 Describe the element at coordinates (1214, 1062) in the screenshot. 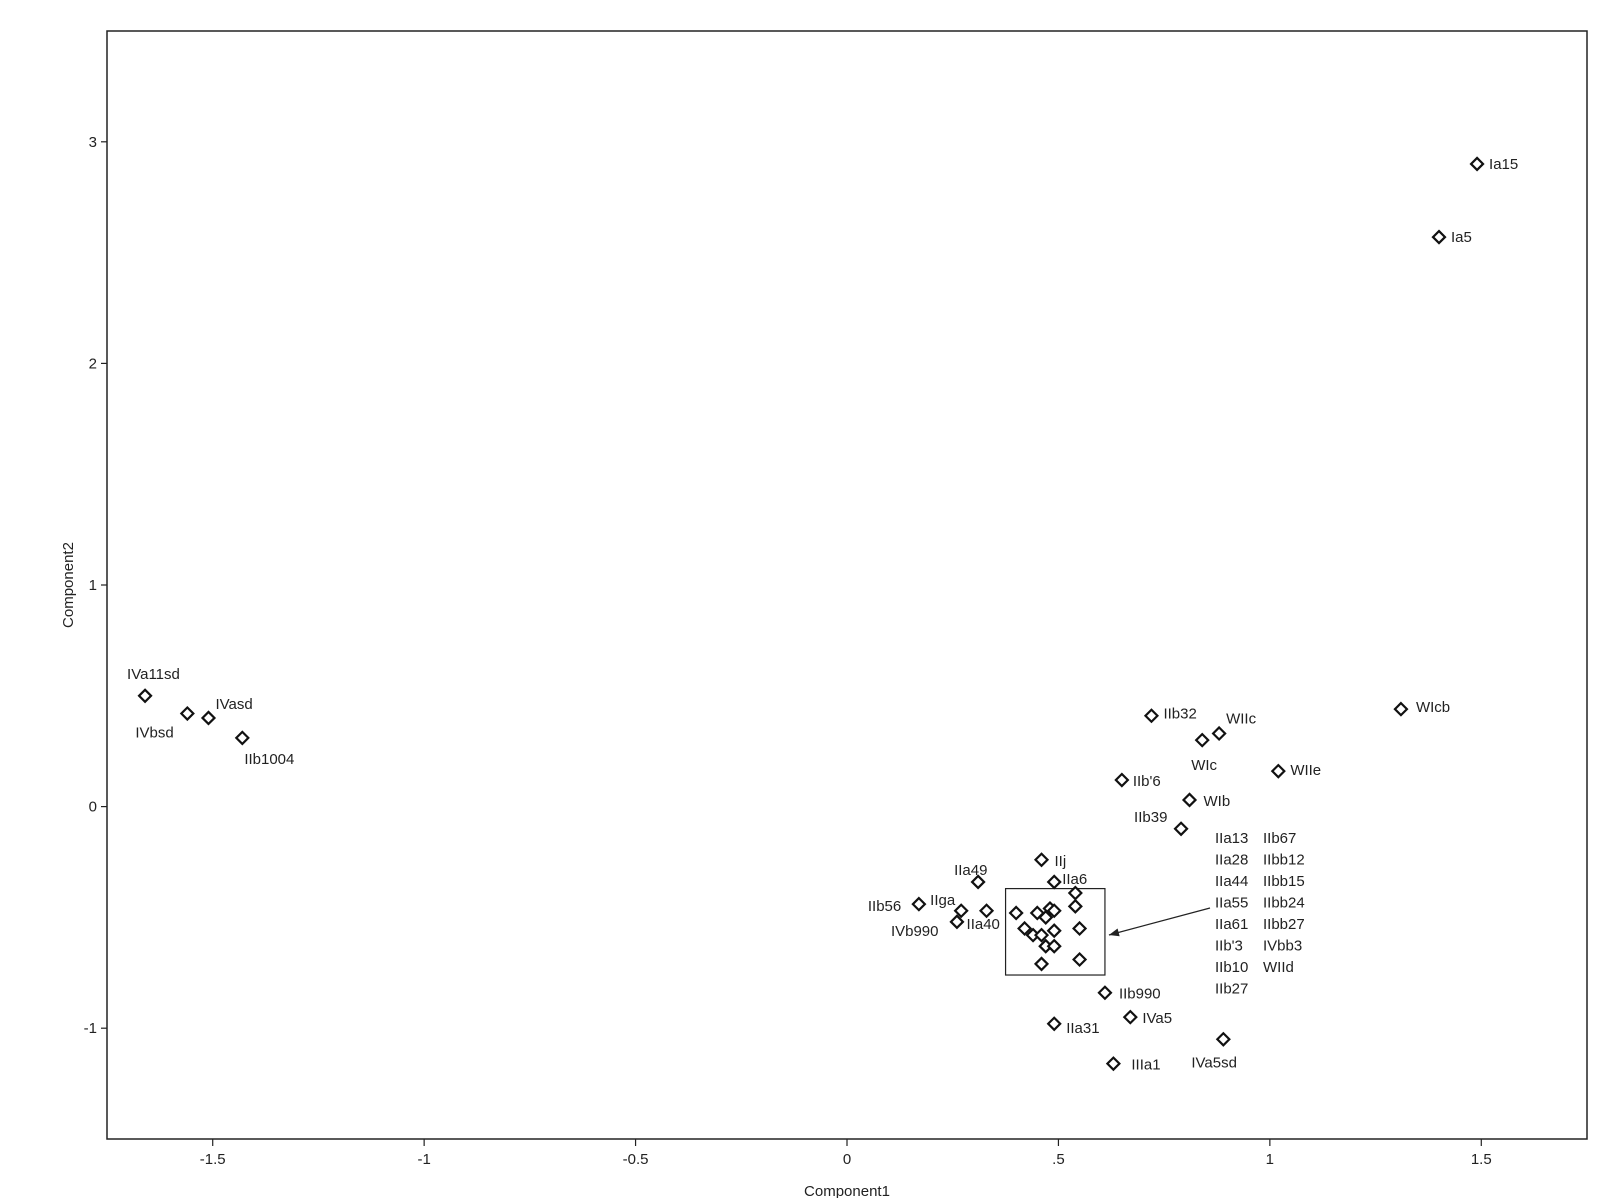

I see `point-label: IVa5sd` at that location.